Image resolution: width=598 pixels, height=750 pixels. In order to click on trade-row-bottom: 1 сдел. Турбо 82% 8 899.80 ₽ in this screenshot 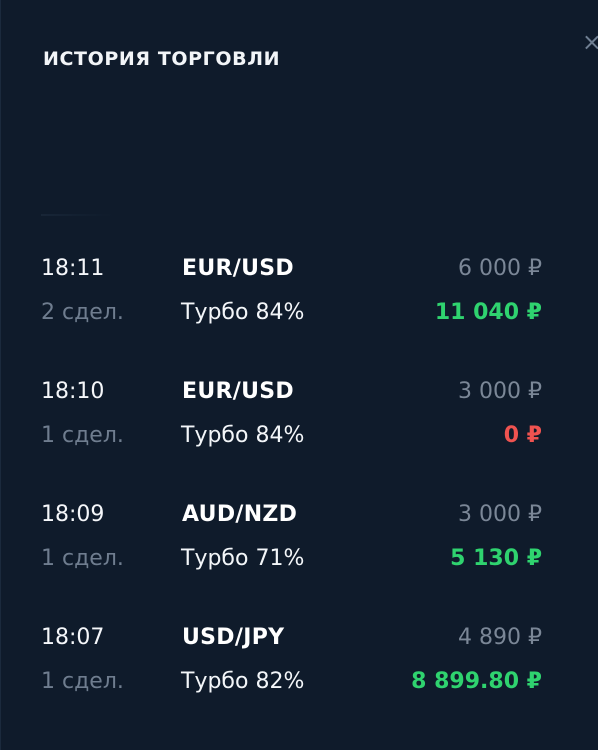, I will do `click(293, 687)`.